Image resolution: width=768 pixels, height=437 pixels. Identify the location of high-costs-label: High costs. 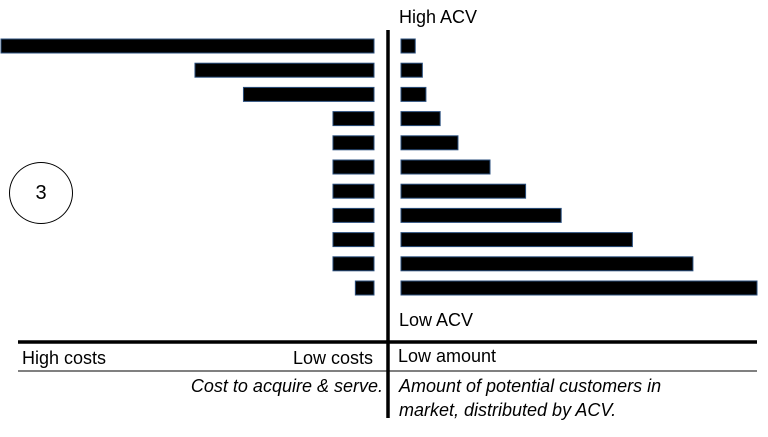
(64, 358).